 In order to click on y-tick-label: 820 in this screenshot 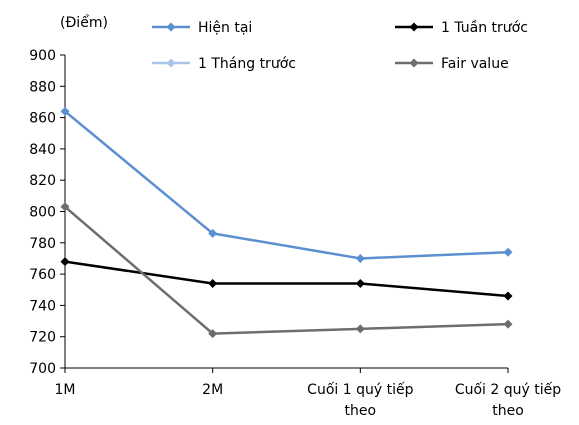, I will do `click(42, 181)`.